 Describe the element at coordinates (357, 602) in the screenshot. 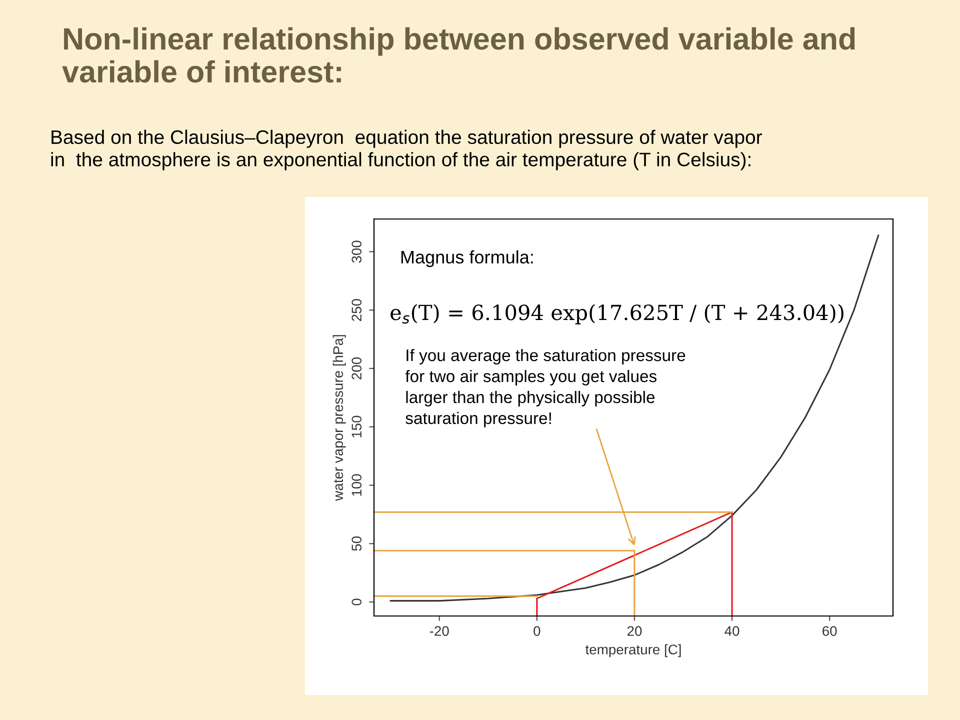

I see `y-tick-label: 0` at that location.